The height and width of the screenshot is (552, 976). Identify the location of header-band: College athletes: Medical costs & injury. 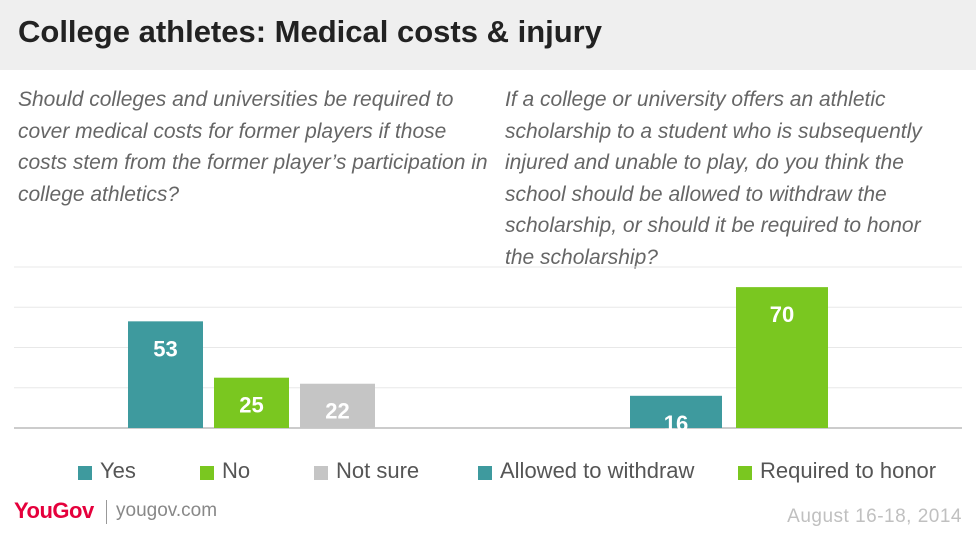
(488, 35).